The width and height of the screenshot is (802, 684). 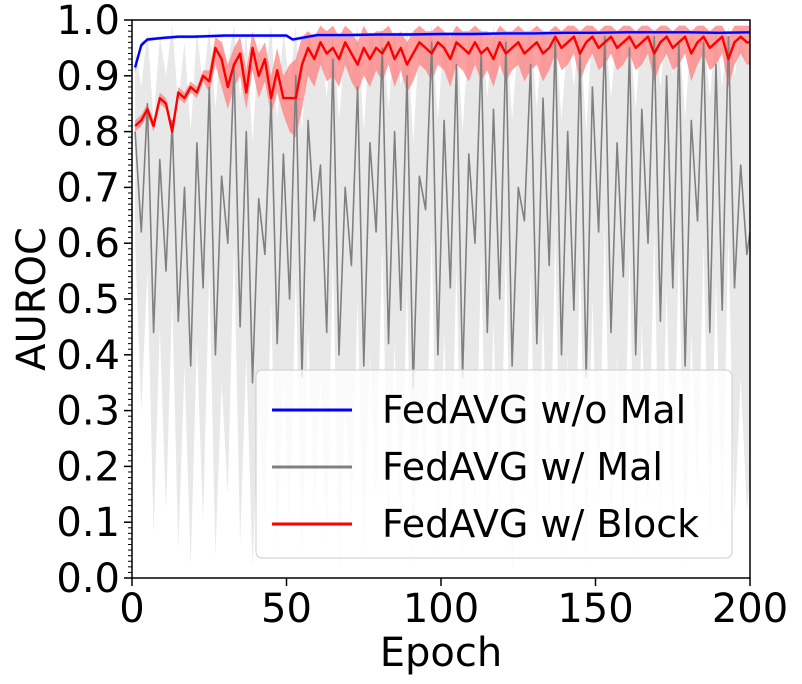 I want to click on x-tick-label: 50, so click(x=286, y=609).